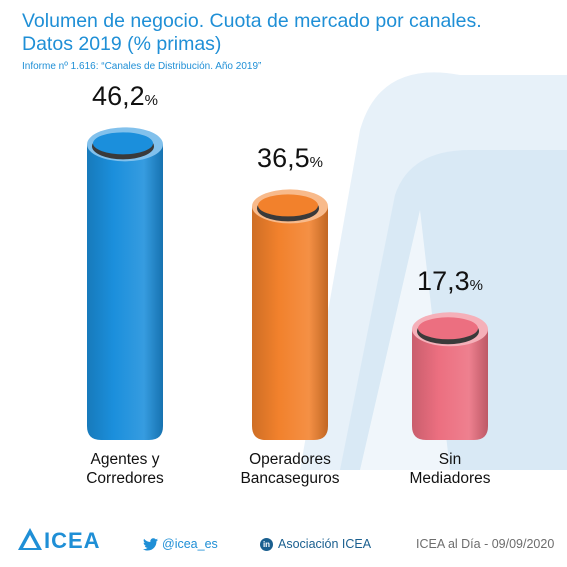 The height and width of the screenshot is (567, 567). I want to click on value-label: 17,3%, so click(450, 281).